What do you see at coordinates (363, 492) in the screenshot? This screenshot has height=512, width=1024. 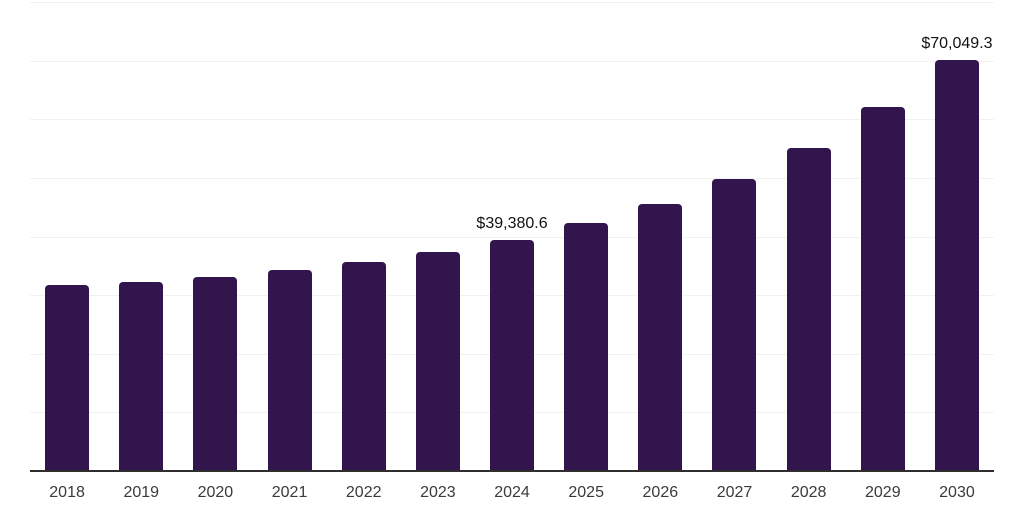 I see `x-tick-2022: 2022` at bounding box center [363, 492].